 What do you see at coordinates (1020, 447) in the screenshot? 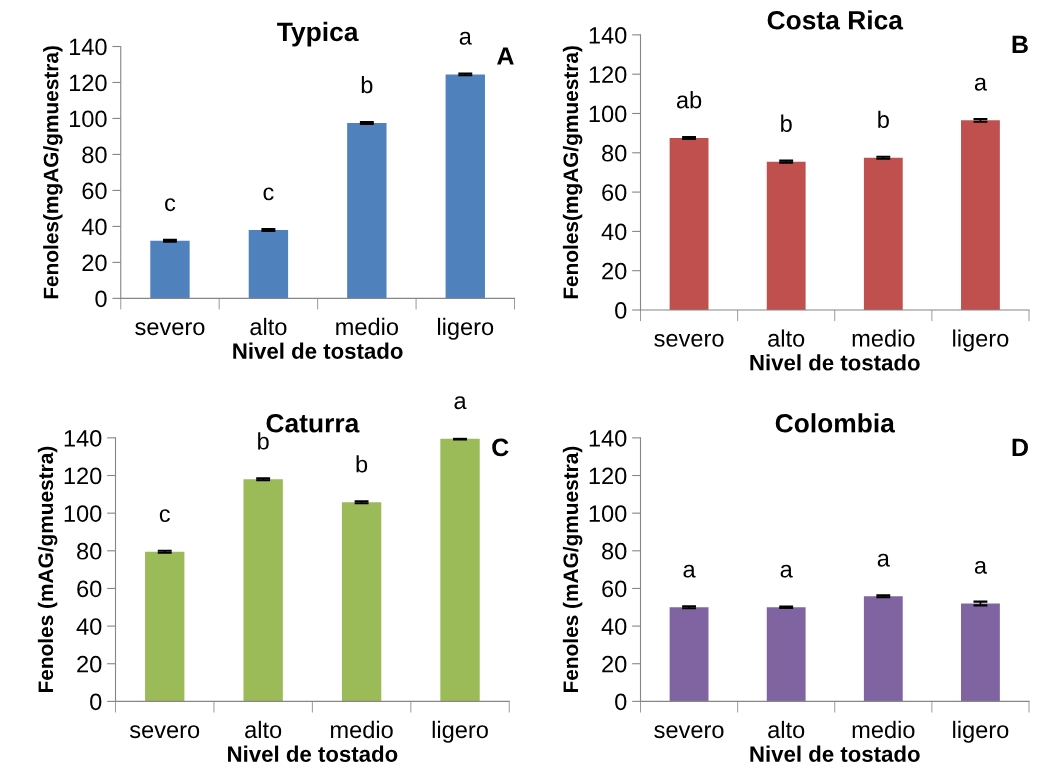
I see `annotation: D` at bounding box center [1020, 447].